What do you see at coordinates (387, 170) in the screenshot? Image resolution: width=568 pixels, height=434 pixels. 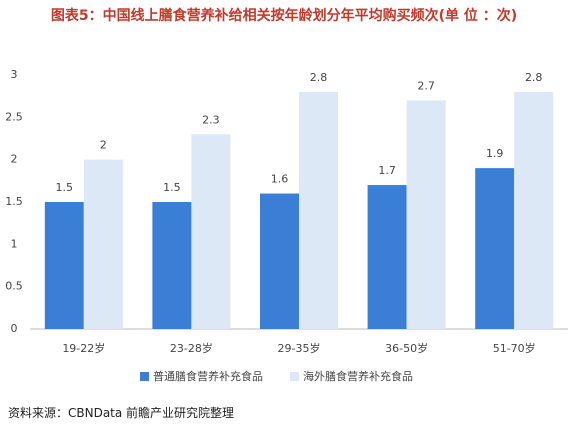 I see `data-label: 1.7` at bounding box center [387, 170].